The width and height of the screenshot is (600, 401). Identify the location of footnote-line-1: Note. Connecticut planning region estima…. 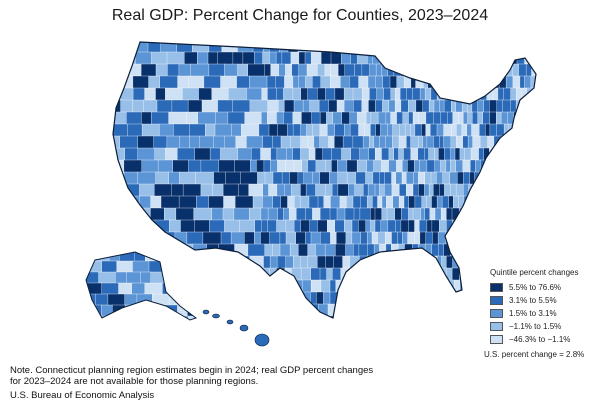
(192, 370).